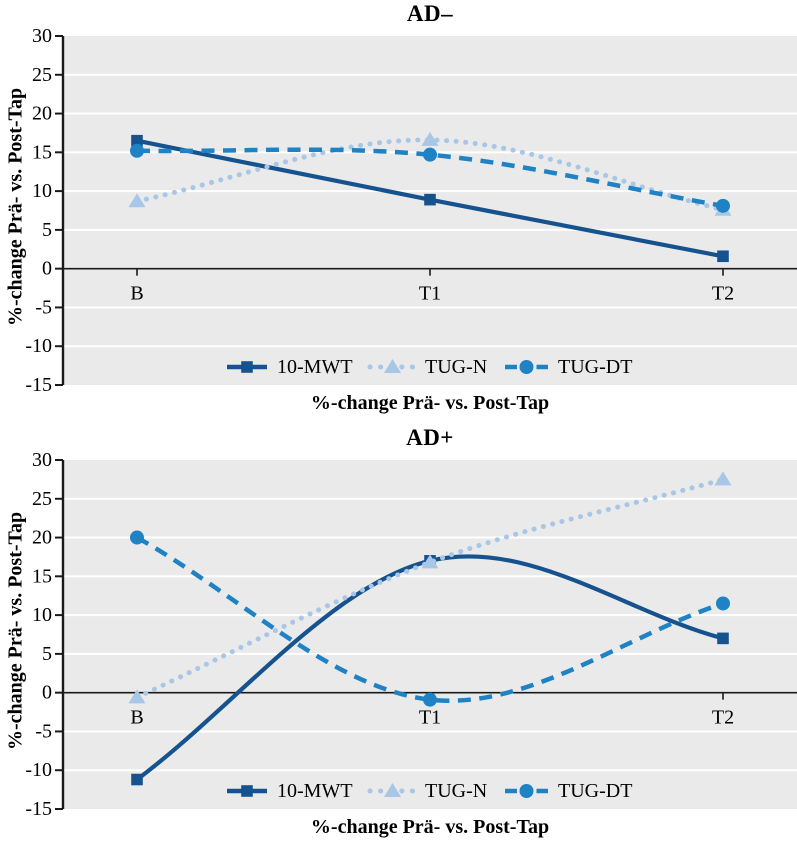  What do you see at coordinates (430, 199) in the screenshot?
I see `marker-10-MWT-T1` at bounding box center [430, 199].